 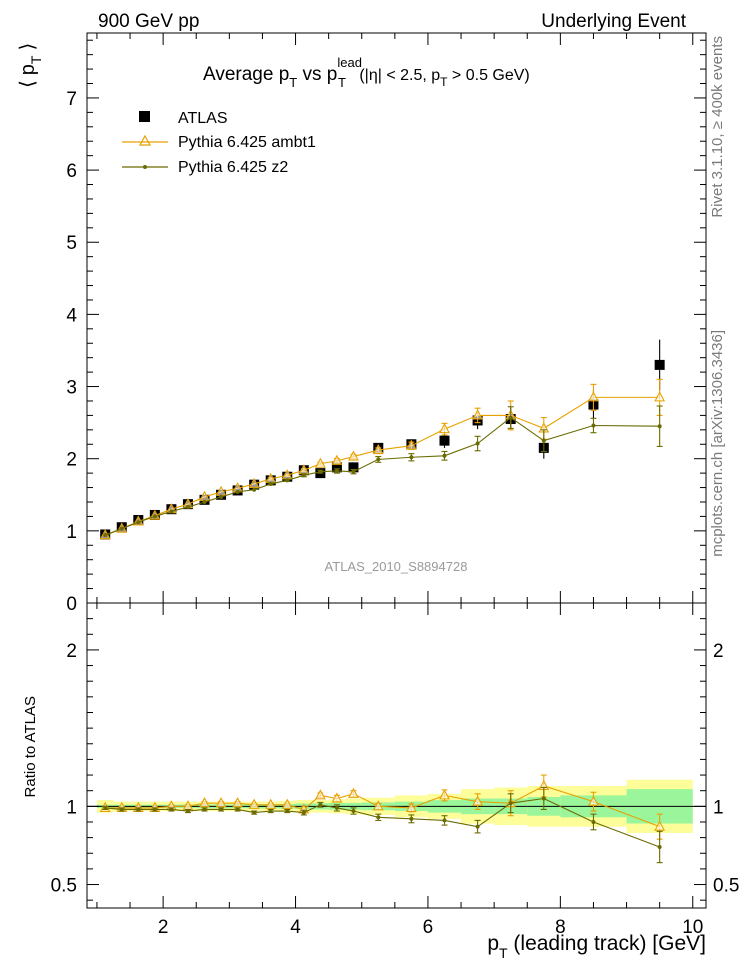 I want to click on x-tick-label: 2, so click(x=163, y=927).